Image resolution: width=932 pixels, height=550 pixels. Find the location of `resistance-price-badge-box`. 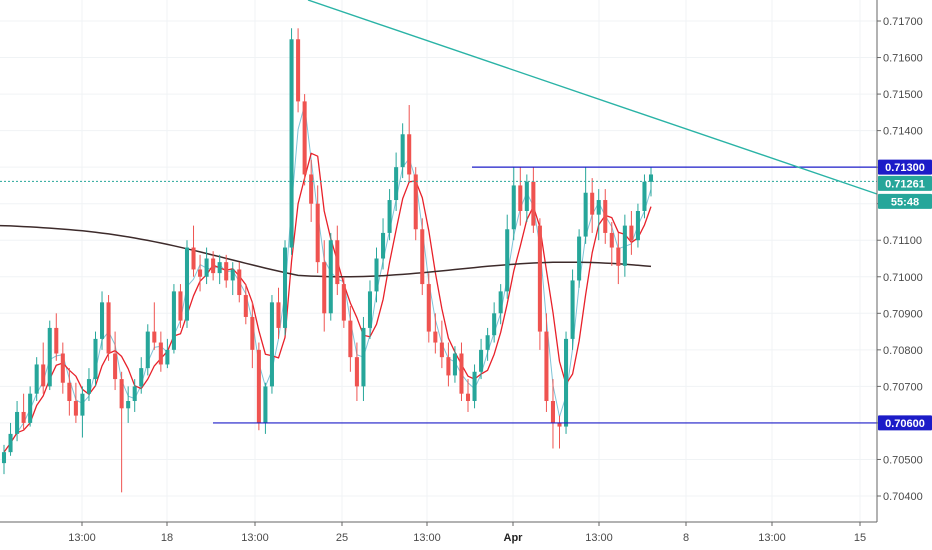

resistance-price-badge-box is located at coordinates (905, 167).